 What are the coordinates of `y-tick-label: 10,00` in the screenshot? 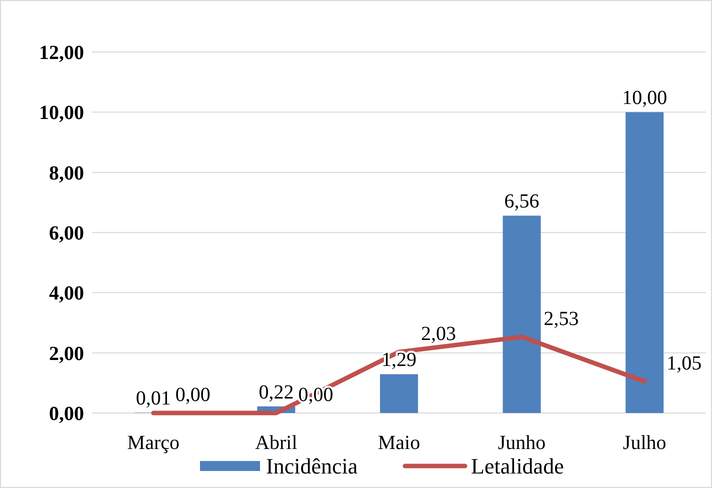 It's located at (61, 113).